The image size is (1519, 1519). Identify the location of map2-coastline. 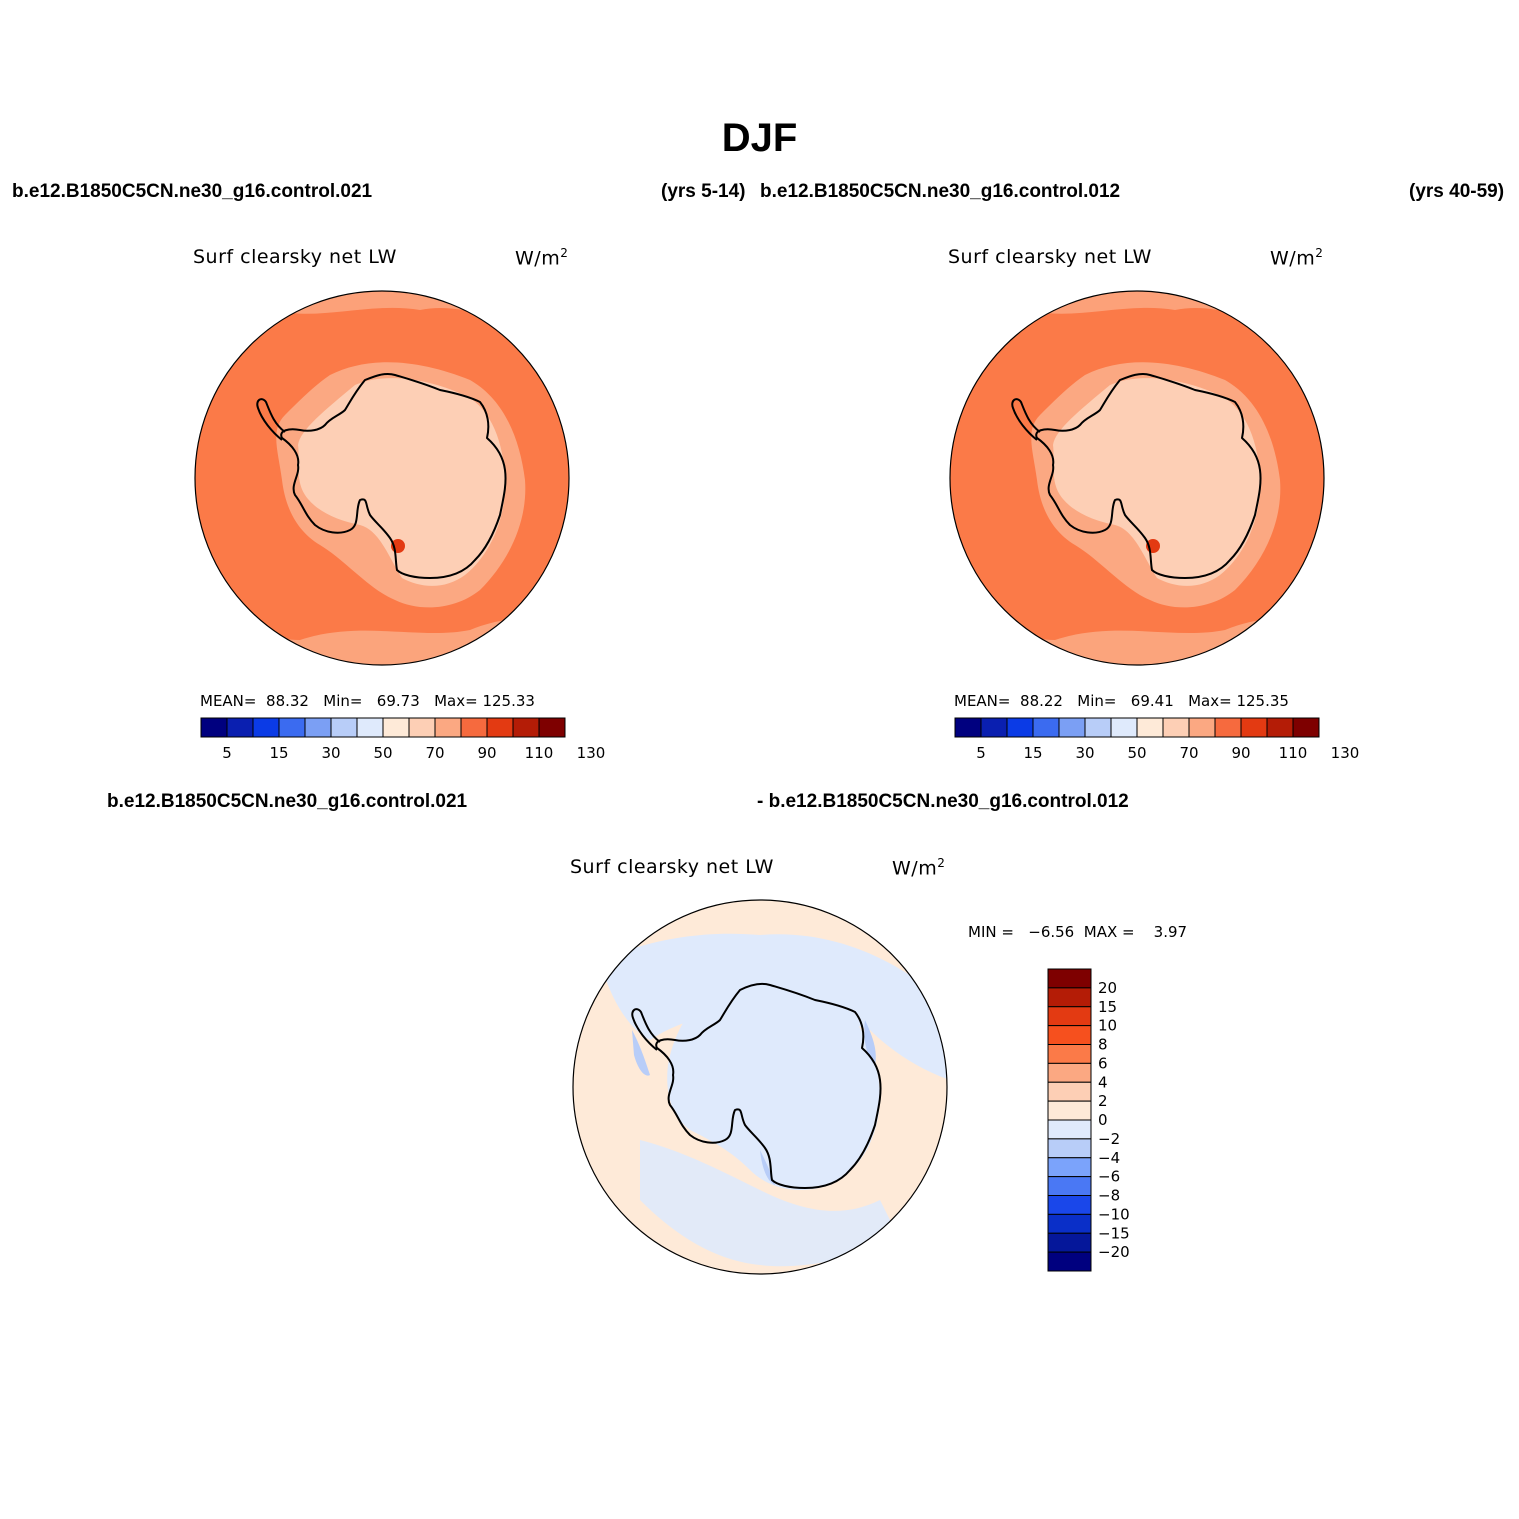
(1148, 475).